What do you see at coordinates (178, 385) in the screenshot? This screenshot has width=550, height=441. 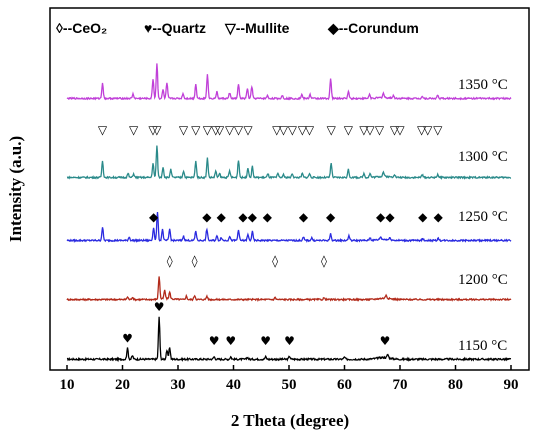 I see `x-tick-label: 30` at bounding box center [178, 385].